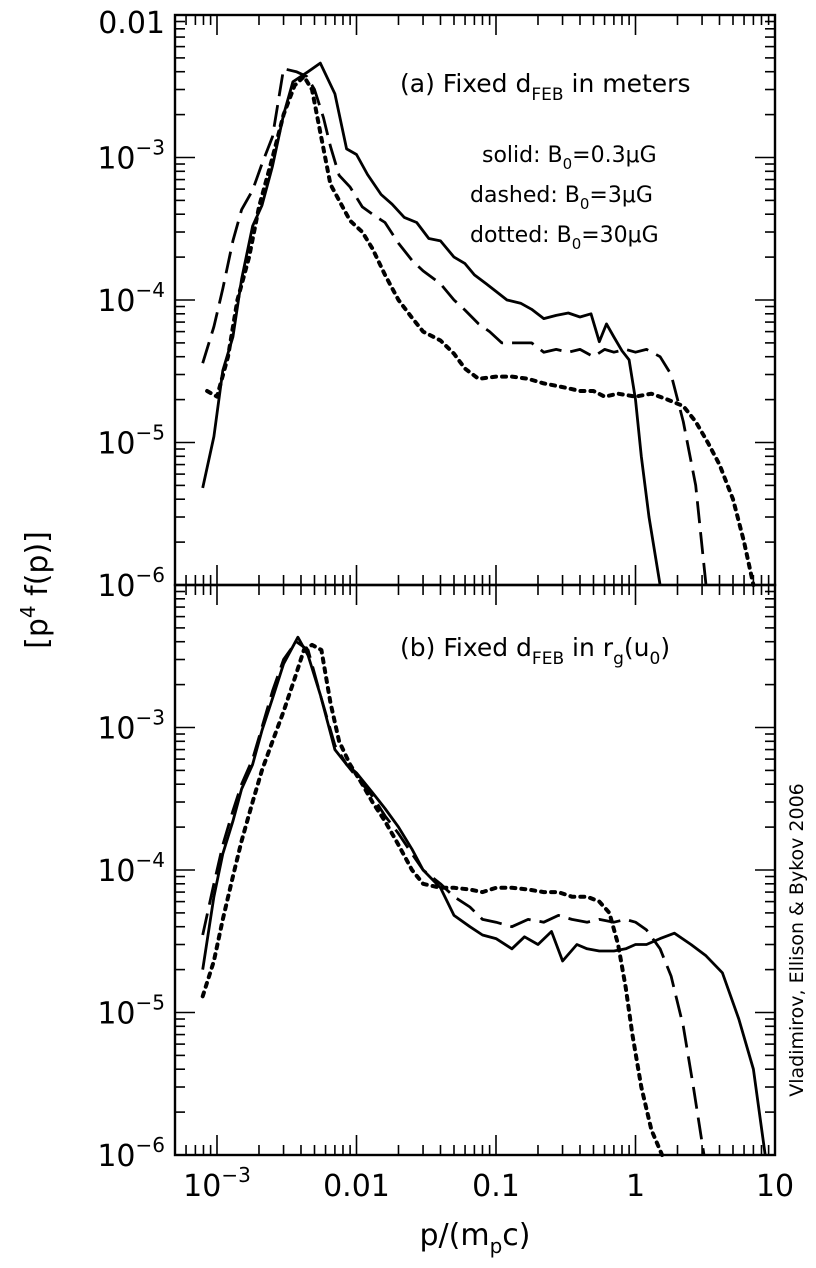  I want to click on x-tick-label: 10−3, so click(217, 1183).